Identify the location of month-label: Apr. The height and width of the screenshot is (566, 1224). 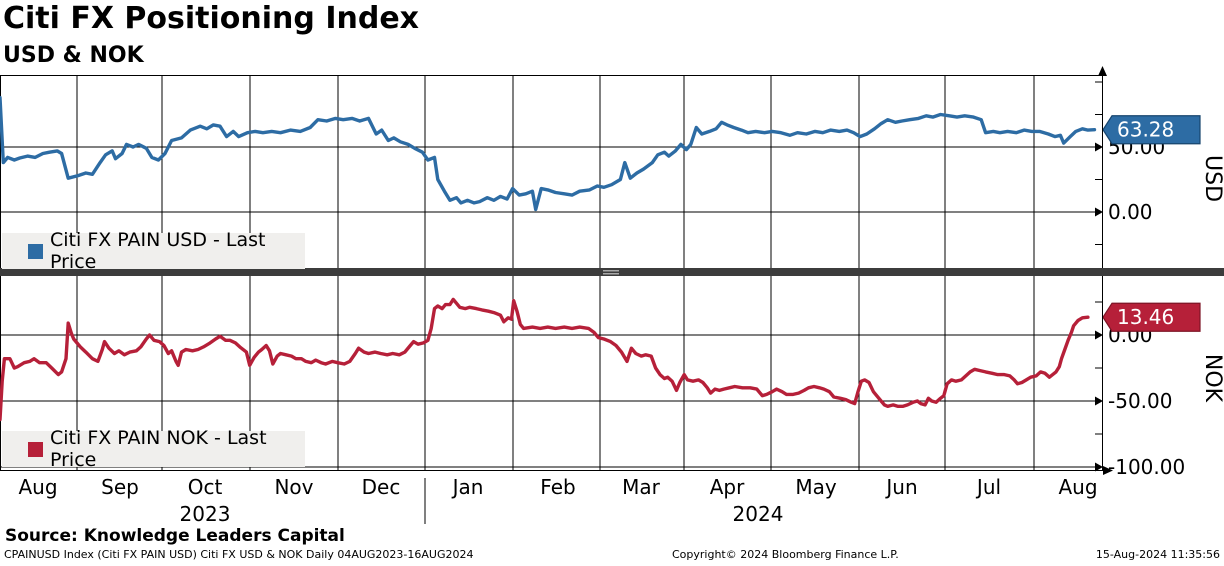
(727, 487).